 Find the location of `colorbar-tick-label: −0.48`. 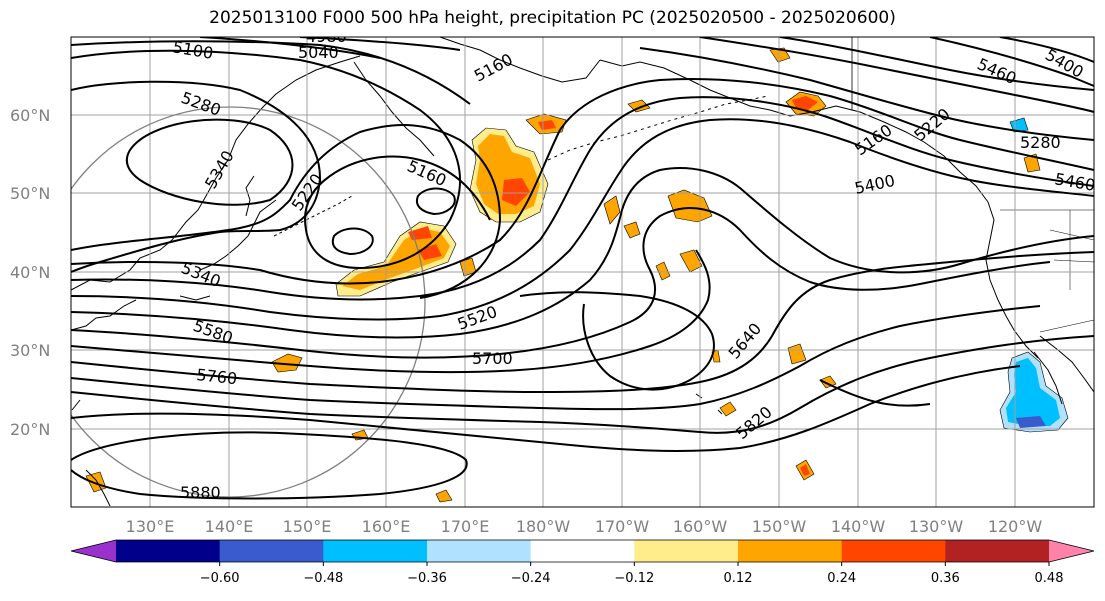

colorbar-tick-label: −0.48 is located at coordinates (323, 578).